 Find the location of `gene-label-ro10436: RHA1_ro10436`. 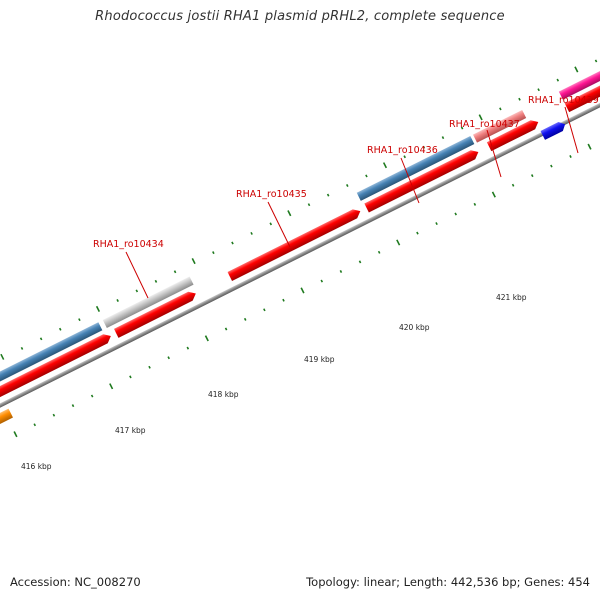

gene-label-ro10436: RHA1_ro10436 is located at coordinates (402, 150).